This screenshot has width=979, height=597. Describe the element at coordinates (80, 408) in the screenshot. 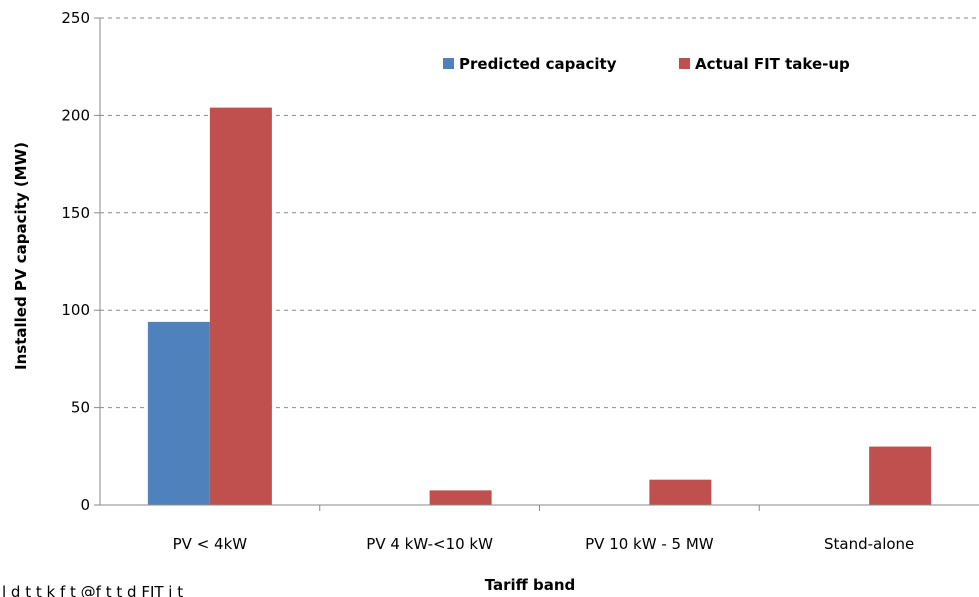

I see `y-tick-label: 50` at that location.